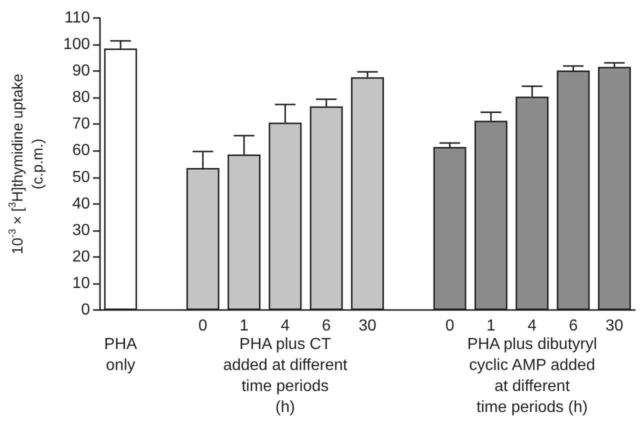 This screenshot has width=641, height=439. I want to click on y-tick-label: 90, so click(81, 71).